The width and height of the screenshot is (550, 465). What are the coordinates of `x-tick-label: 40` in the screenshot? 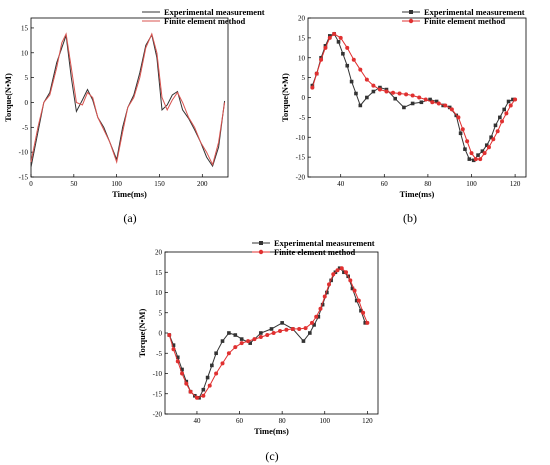 It's located at (197, 421).